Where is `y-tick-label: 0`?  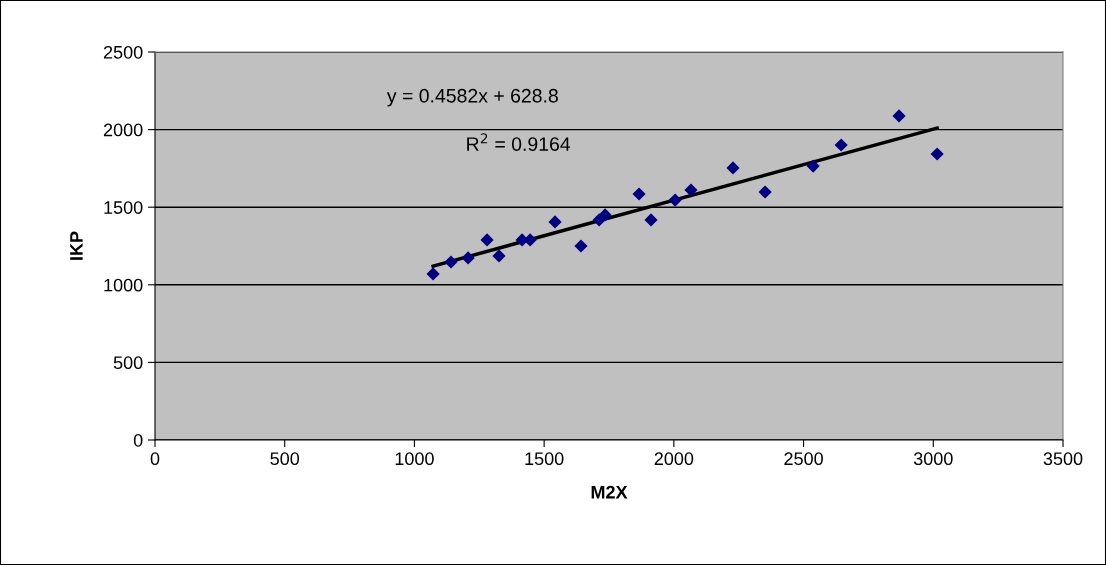 y-tick-label: 0 is located at coordinates (138, 440).